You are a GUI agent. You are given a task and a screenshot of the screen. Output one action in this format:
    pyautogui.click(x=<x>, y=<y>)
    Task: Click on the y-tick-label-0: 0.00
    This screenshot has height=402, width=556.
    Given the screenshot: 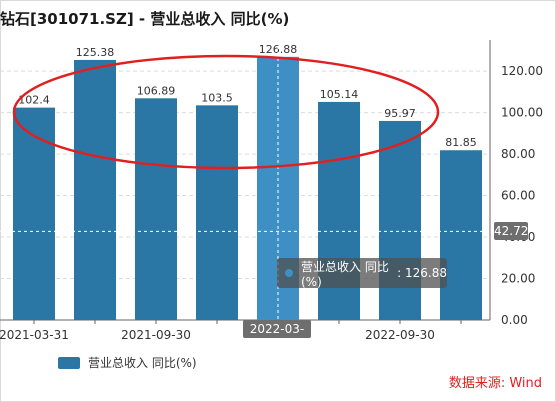 What is the action you would take?
    pyautogui.click(x=514, y=320)
    